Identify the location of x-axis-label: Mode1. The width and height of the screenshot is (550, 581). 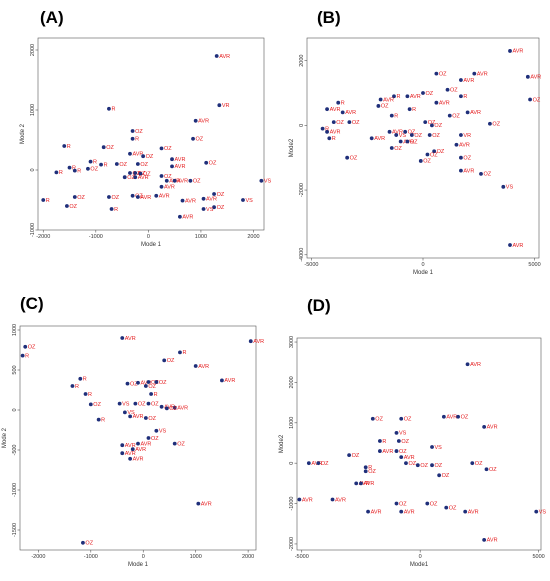
(419, 565).